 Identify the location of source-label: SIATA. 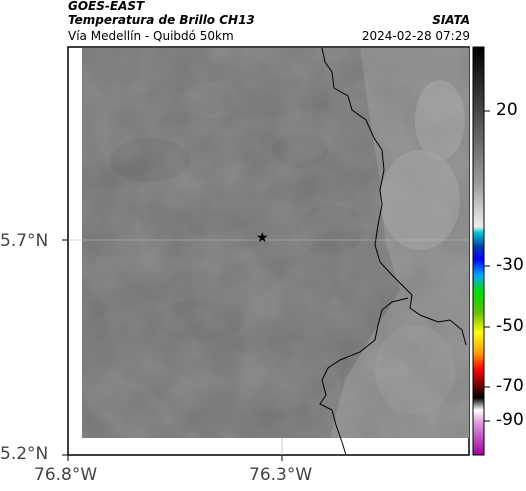
(451, 20).